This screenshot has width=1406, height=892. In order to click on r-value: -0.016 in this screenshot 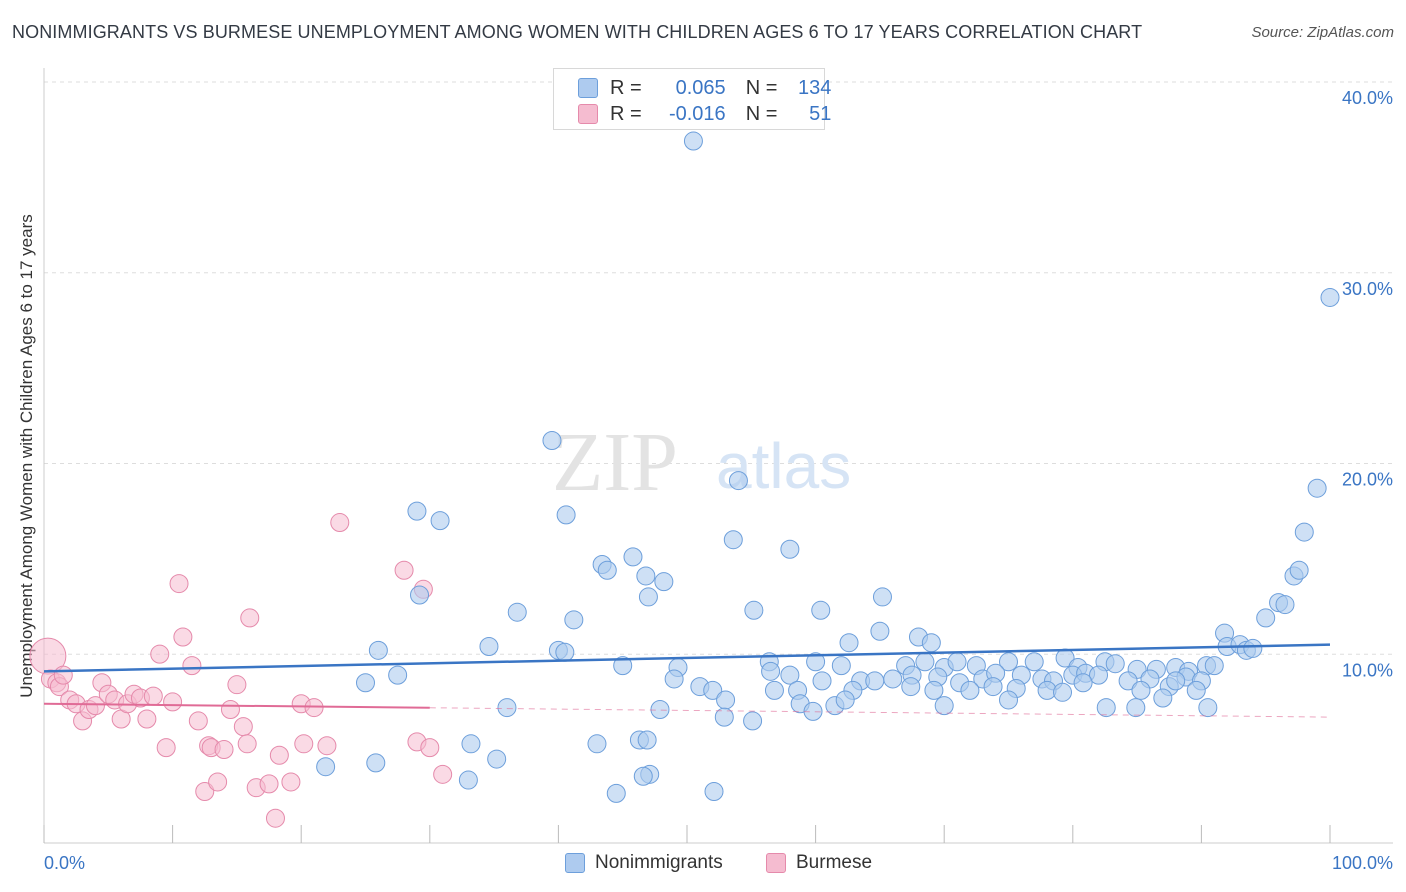, I will do `click(697, 113)`.